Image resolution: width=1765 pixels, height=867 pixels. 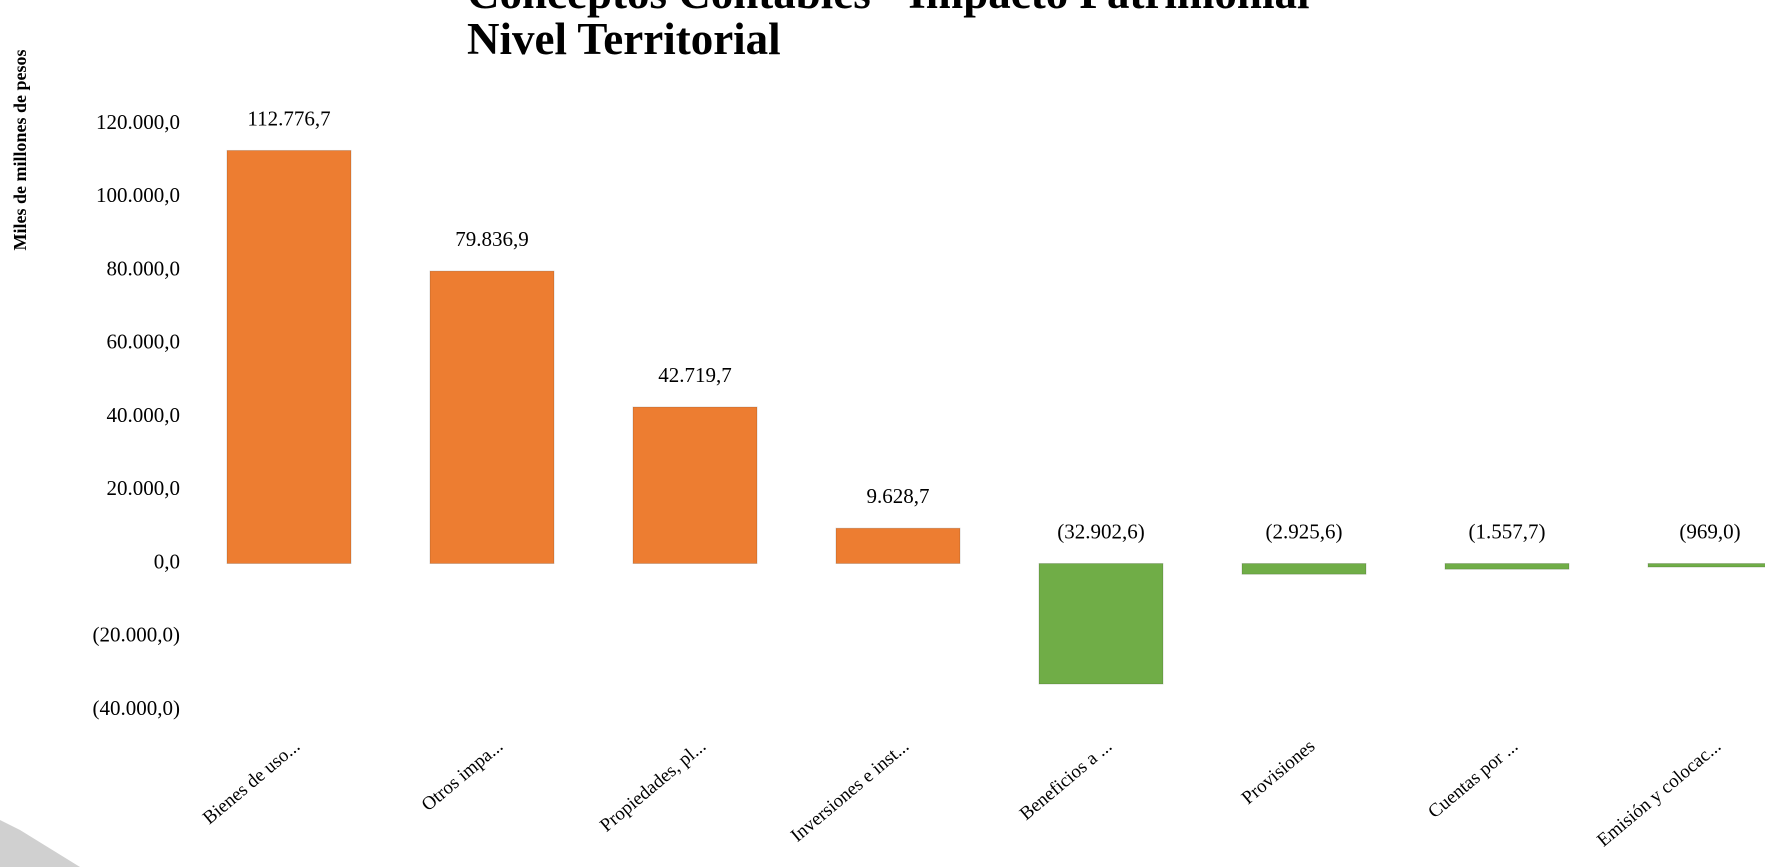 What do you see at coordinates (137, 708) in the screenshot?
I see `y-tick-label: (40.000,0)` at bounding box center [137, 708].